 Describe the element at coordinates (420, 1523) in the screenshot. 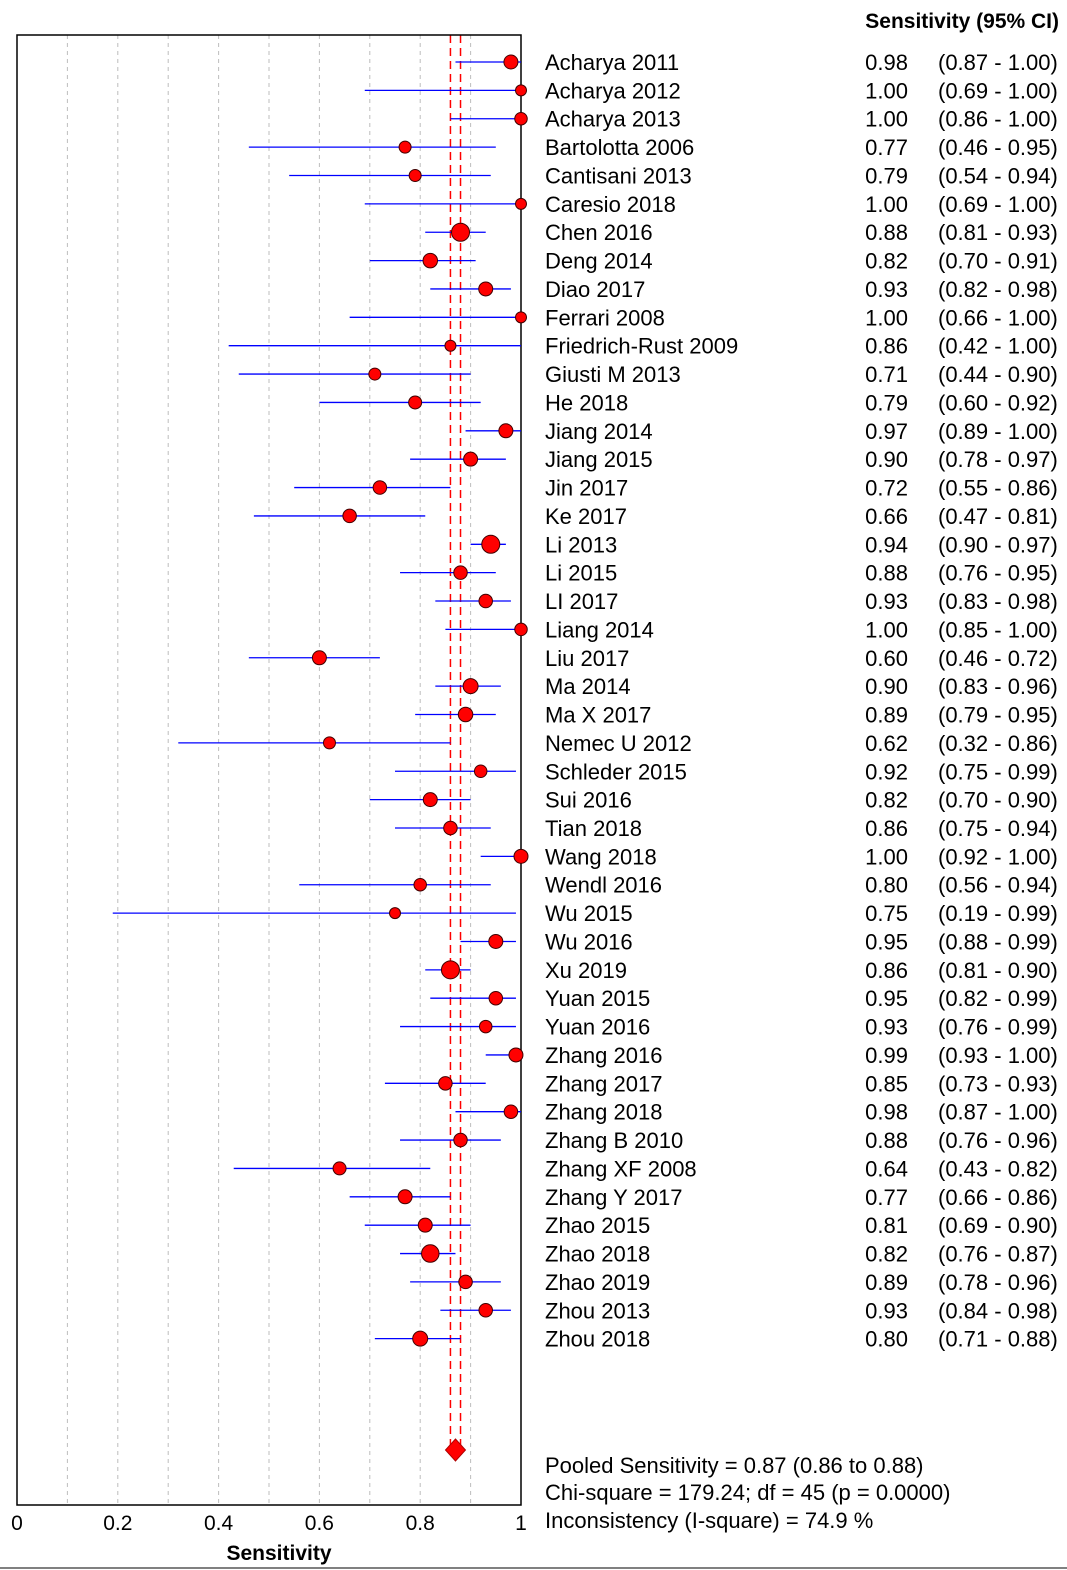

I see `x-tick-label: 0.8` at that location.